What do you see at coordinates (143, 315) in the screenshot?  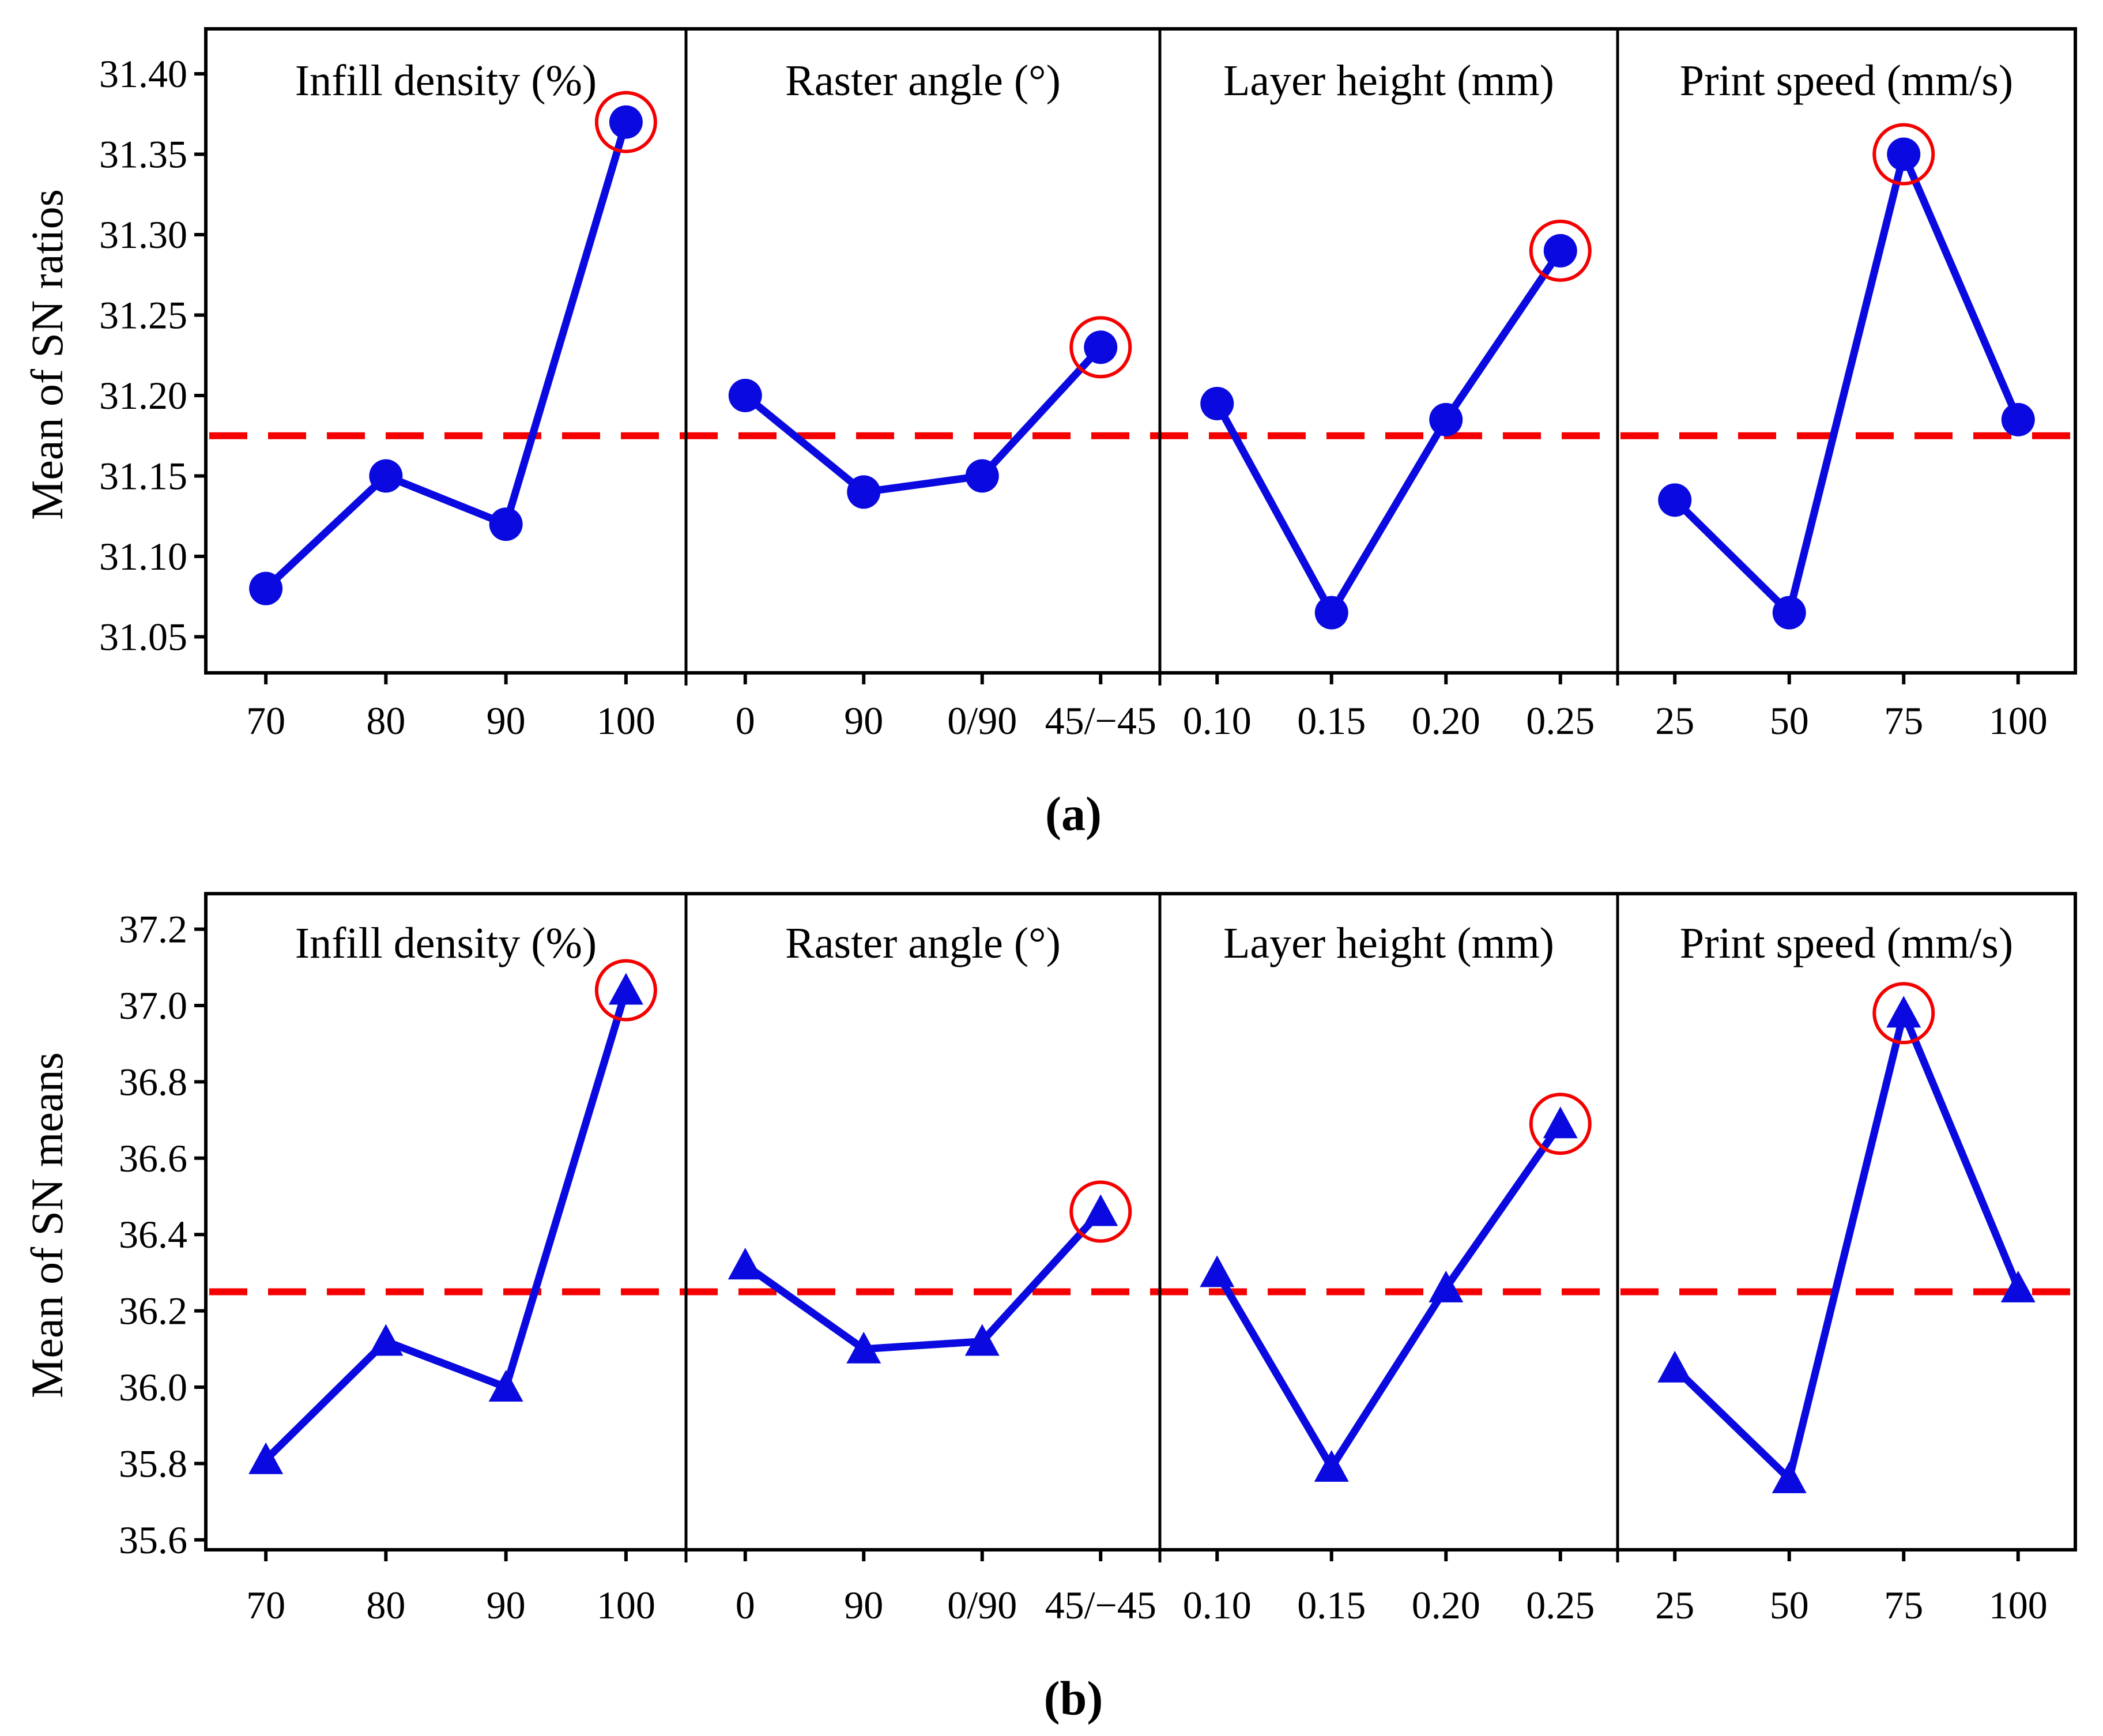 I see `y-tick-label: 31.25` at bounding box center [143, 315].